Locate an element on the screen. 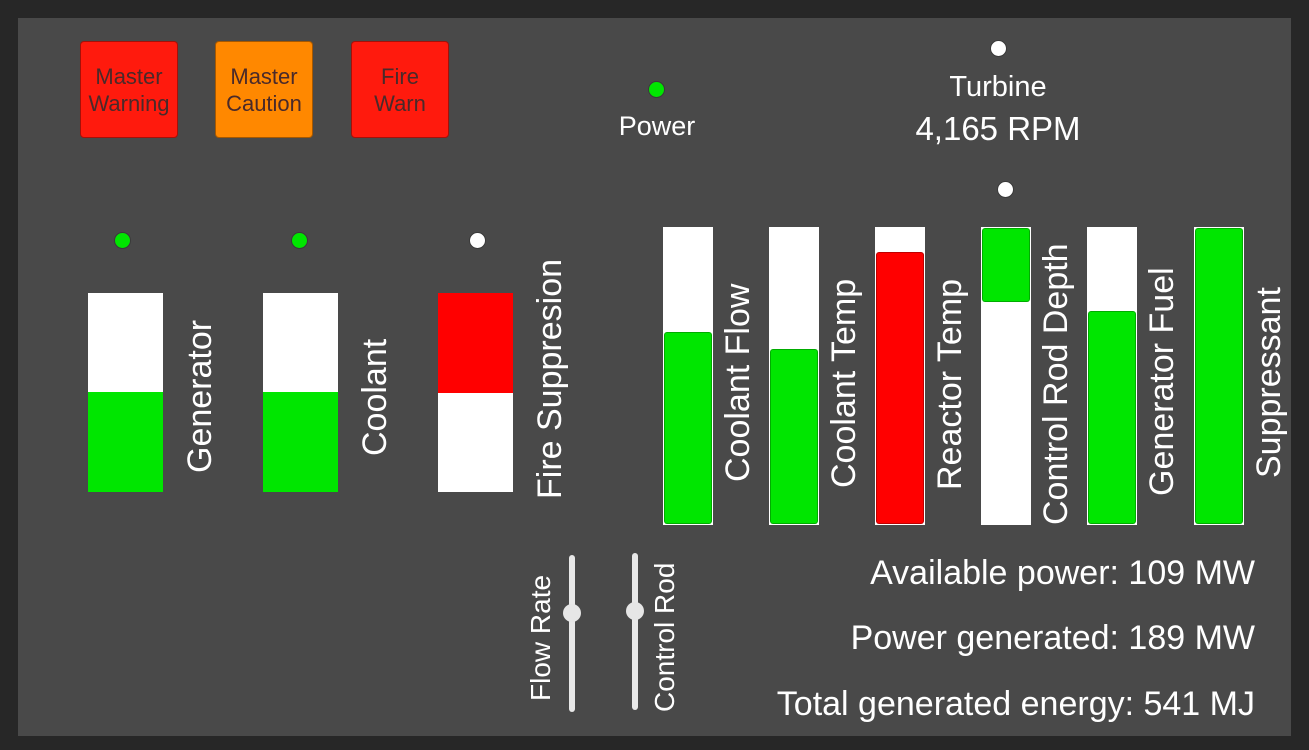  coolant-flow-meter-fill is located at coordinates (688, 428).